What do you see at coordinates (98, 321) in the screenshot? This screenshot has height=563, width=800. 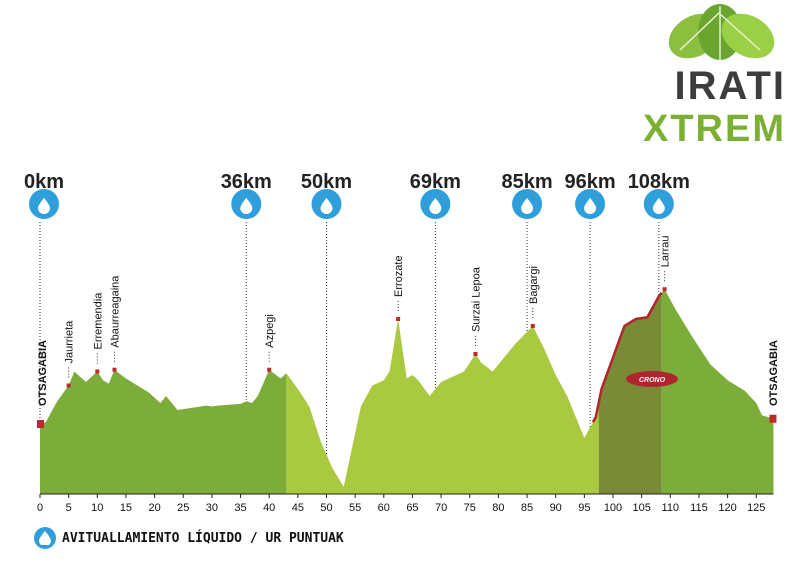 I see `waypoint-label: Erremendia` at bounding box center [98, 321].